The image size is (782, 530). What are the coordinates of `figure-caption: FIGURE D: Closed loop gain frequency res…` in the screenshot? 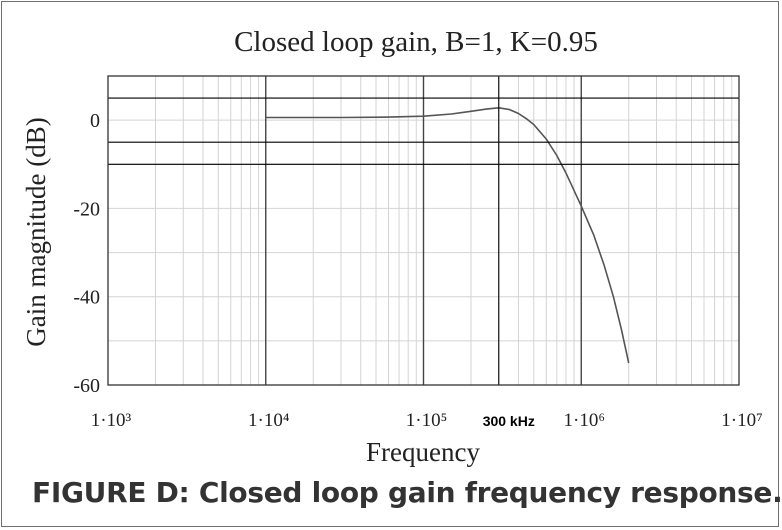 It's located at (407, 492).